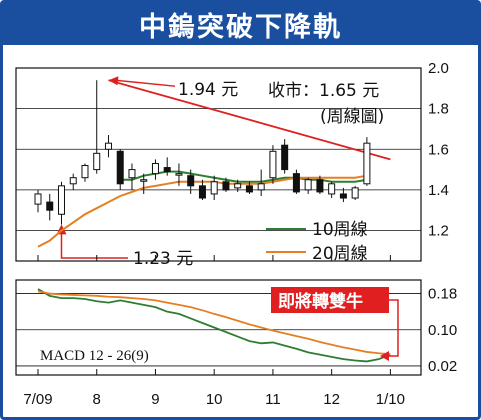 This screenshot has height=420, width=481. I want to click on price-y-tick: 1.8, so click(438, 109).